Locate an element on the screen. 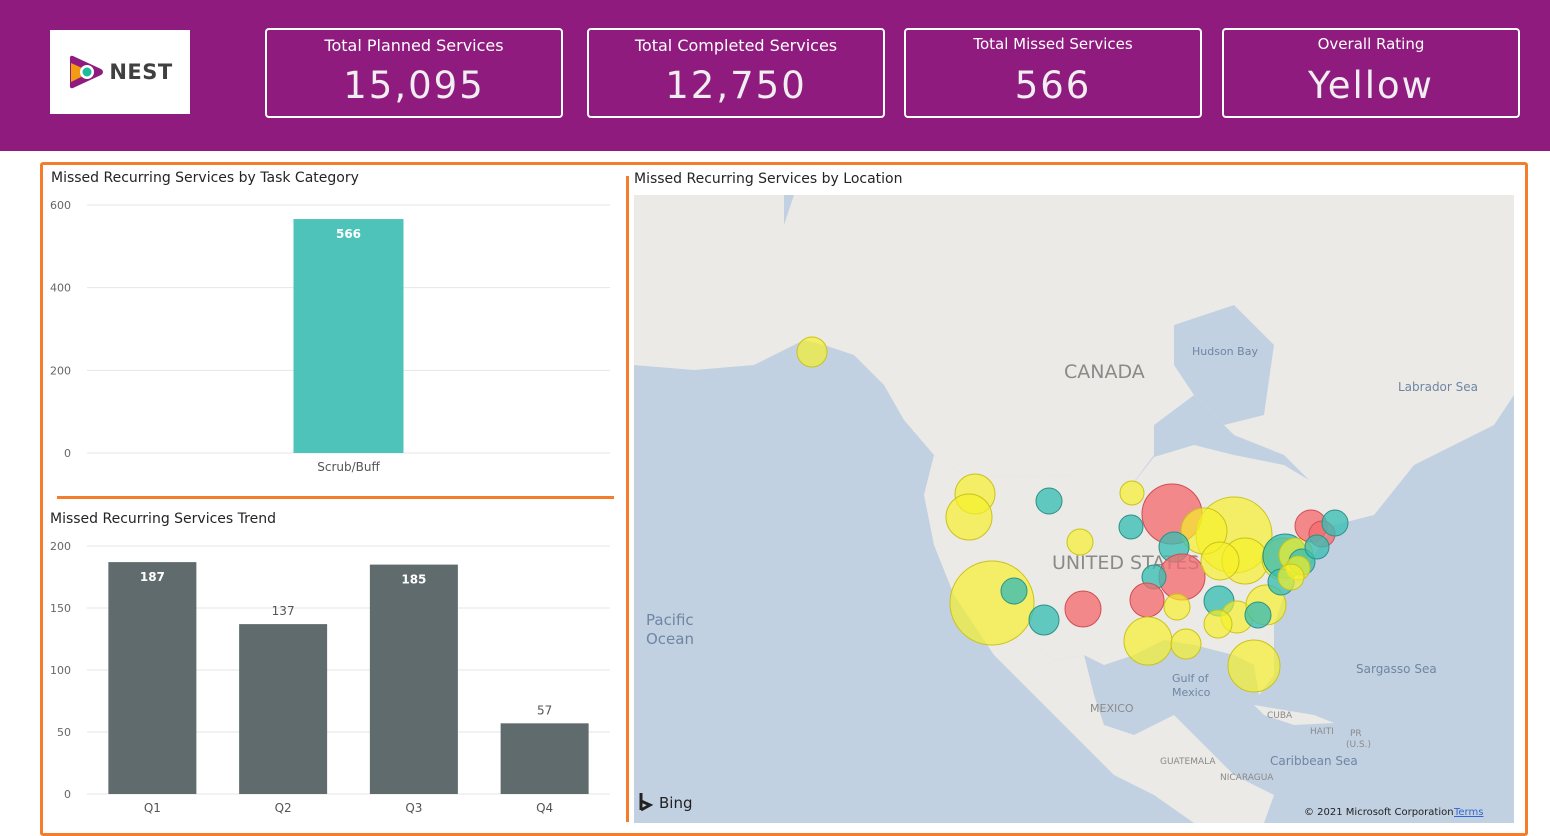  map-label-cuba: CUBA is located at coordinates (1280, 716).